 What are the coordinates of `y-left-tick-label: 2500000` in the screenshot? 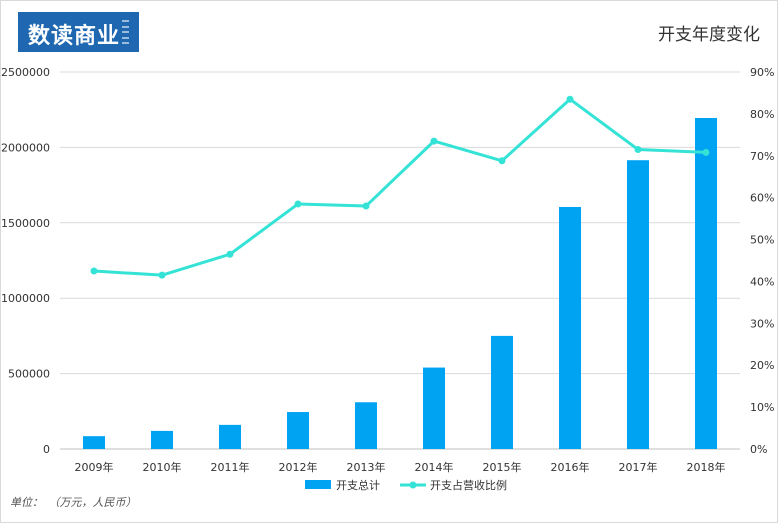 It's located at (25, 72).